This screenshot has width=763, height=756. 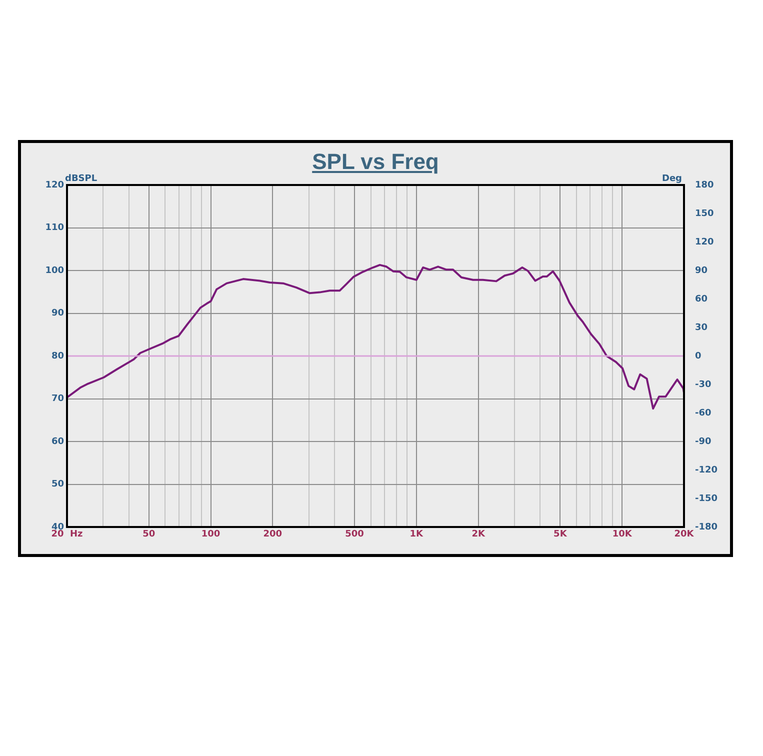 What do you see at coordinates (57, 356) in the screenshot?
I see `y-tick-label: 80` at bounding box center [57, 356].